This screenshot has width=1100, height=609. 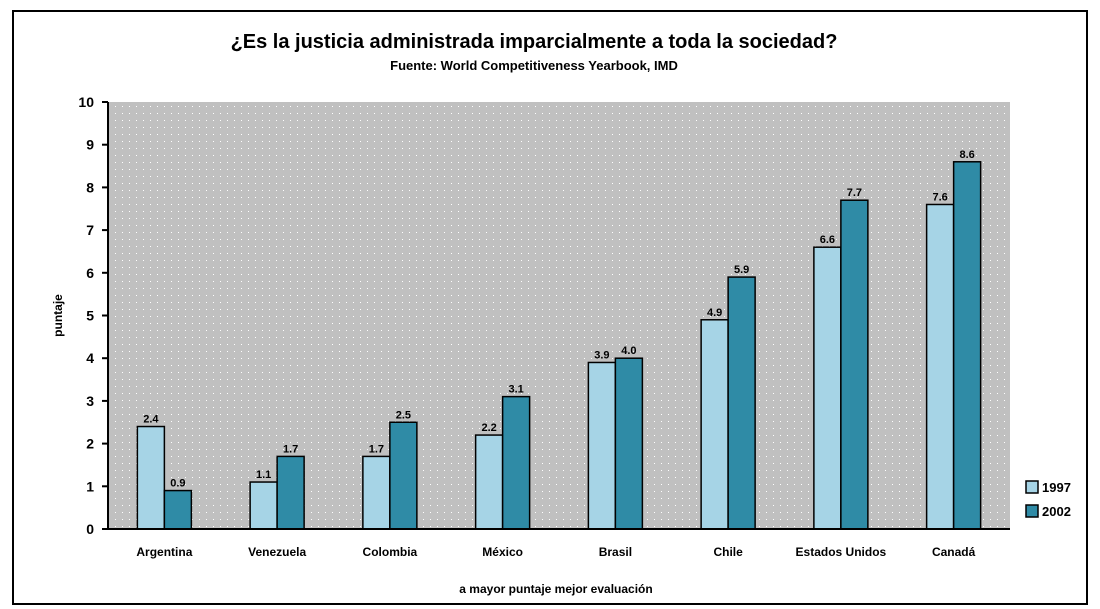 I want to click on y-axis-ticks: 0 1 2 3 4 5 6 7 8 9 10, so click(x=93, y=315).